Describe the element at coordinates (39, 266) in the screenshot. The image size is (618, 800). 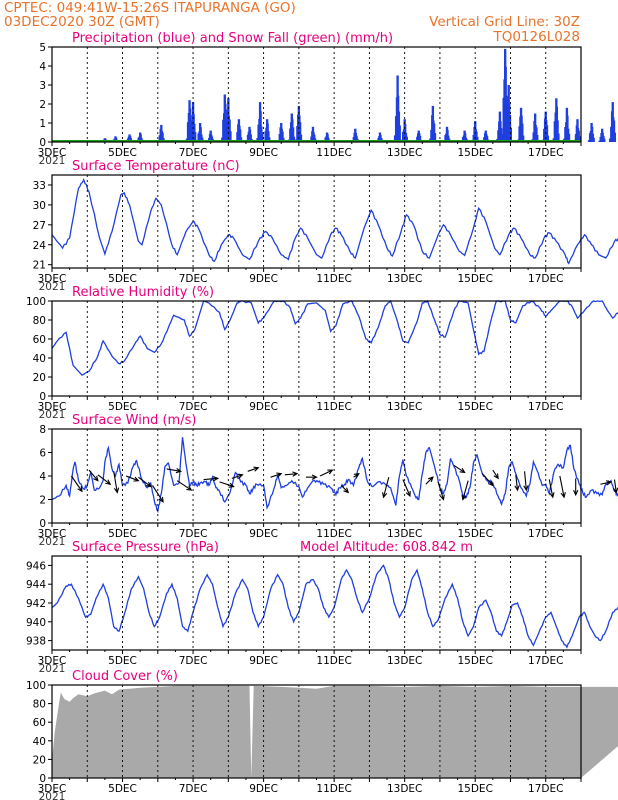
I see `y-tick-label: 21` at that location.